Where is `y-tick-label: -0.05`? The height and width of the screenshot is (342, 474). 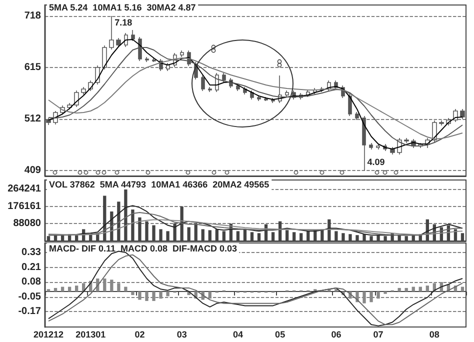
y-tick-label: -0.05 is located at coordinates (30, 296).